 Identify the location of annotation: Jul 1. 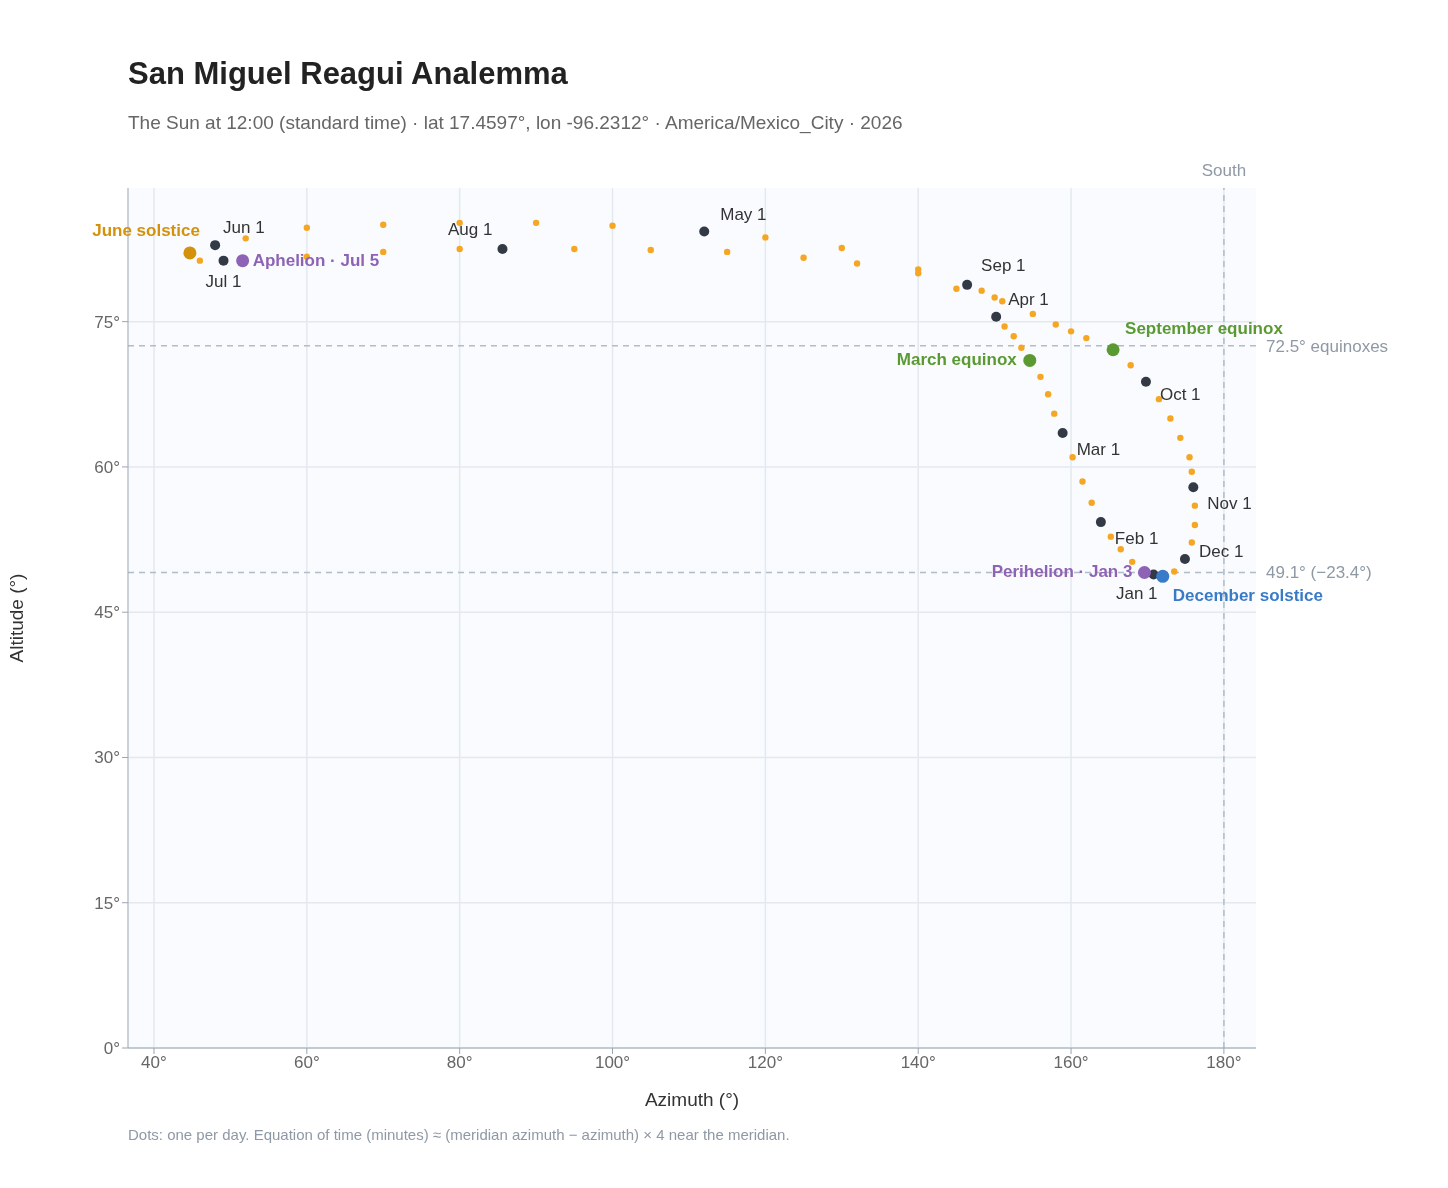
(223, 281).